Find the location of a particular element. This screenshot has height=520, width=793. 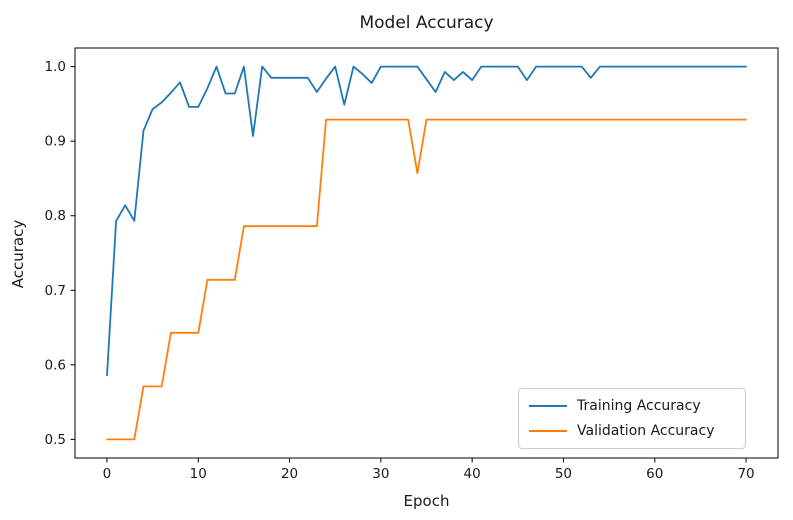

legend: Training Accuracy Validation Accuracy is located at coordinates (632, 418).